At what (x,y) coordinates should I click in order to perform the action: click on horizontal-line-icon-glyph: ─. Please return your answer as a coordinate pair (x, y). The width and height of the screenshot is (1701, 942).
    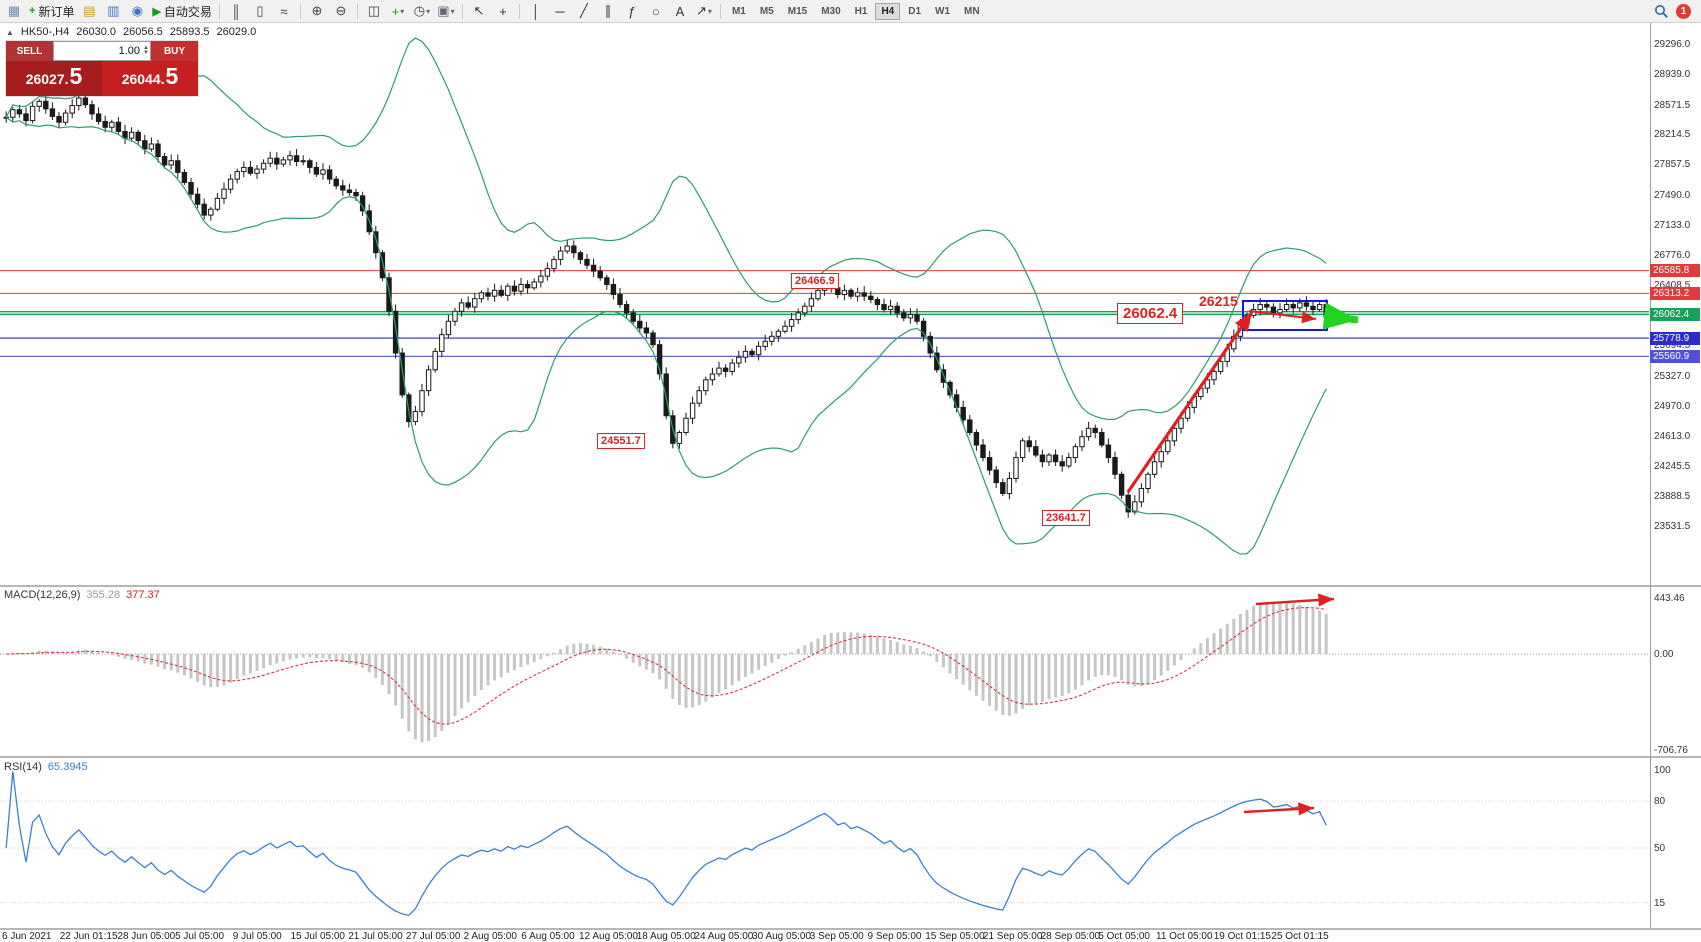
    Looking at the image, I should click on (560, 11).